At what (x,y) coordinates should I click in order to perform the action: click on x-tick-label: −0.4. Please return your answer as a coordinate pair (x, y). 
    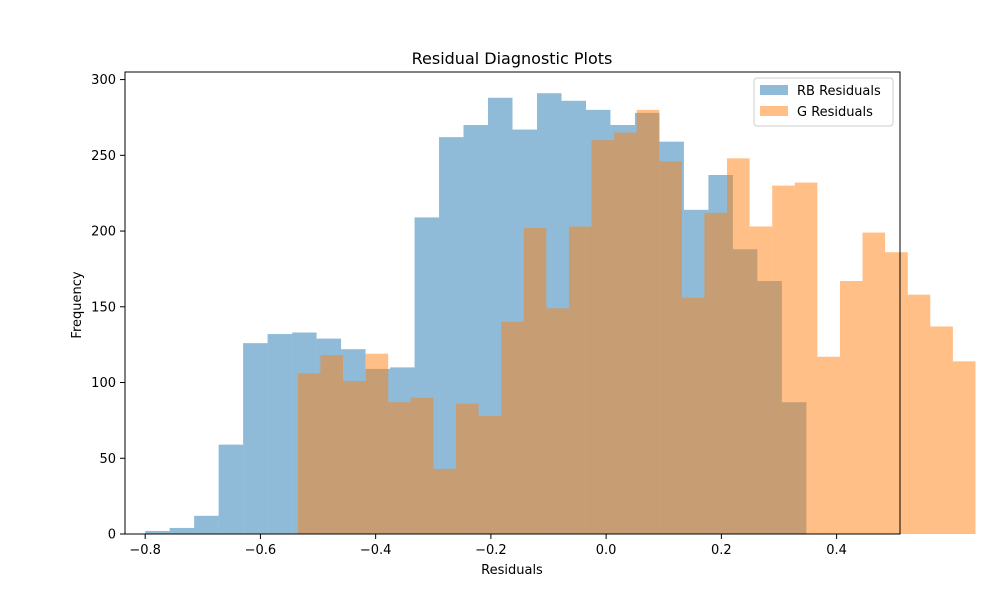
    Looking at the image, I should click on (376, 550).